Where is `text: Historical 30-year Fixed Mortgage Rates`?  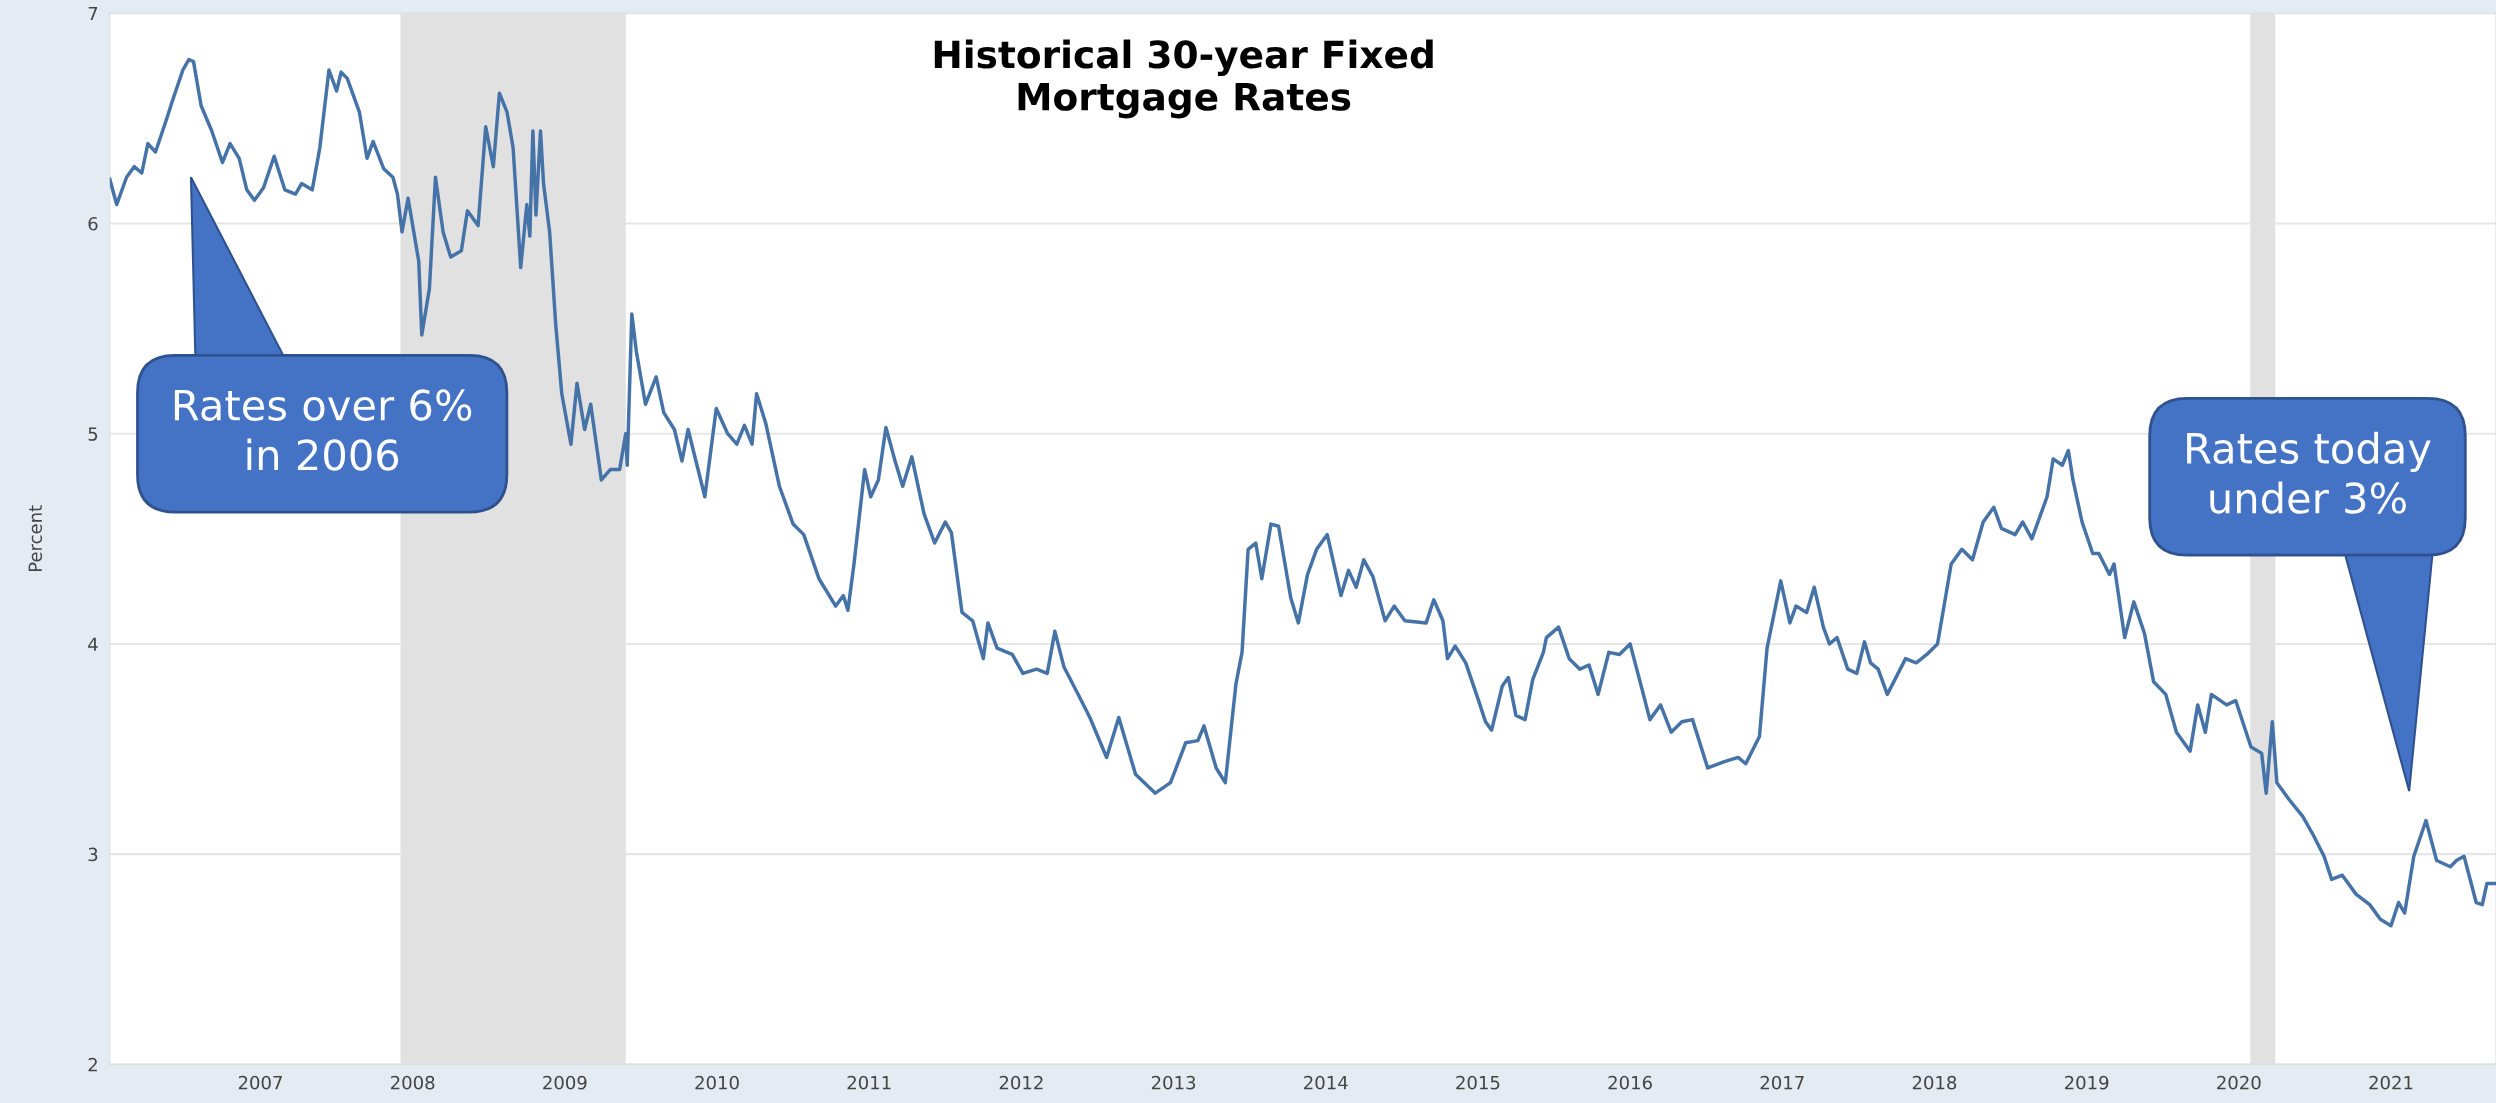
text: Historical 30-year Fixed Mortgage Rates is located at coordinates (1183, 79).